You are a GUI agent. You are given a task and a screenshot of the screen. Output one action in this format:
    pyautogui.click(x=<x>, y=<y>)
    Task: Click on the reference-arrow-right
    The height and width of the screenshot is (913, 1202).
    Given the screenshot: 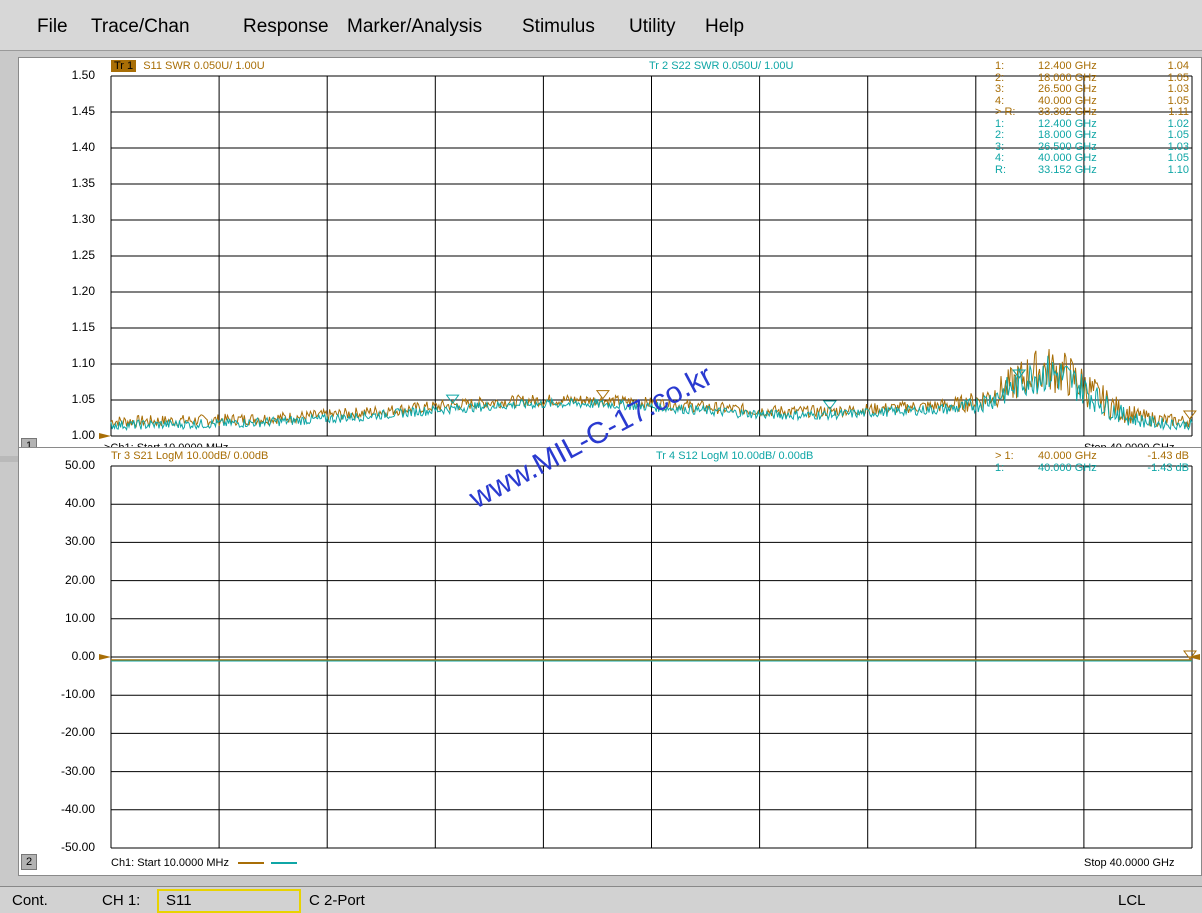 What is the action you would take?
    pyautogui.click(x=1194, y=657)
    